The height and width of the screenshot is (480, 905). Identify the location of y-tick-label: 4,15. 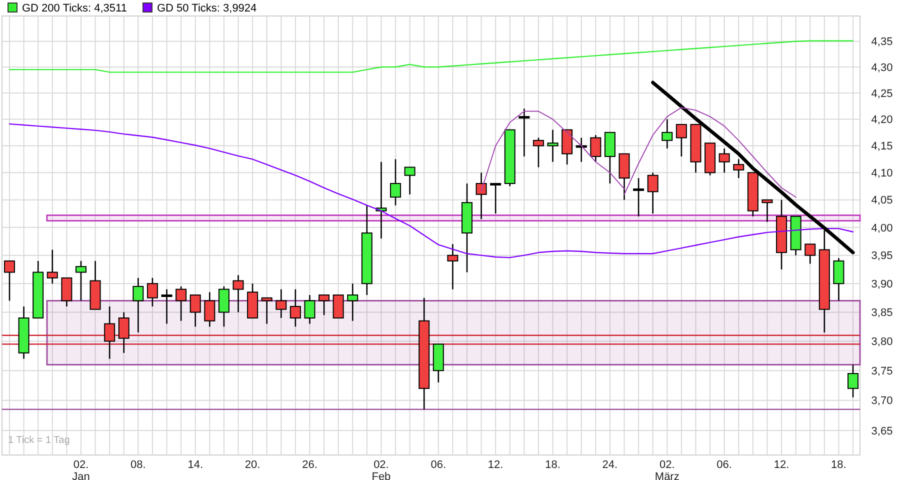
(882, 146).